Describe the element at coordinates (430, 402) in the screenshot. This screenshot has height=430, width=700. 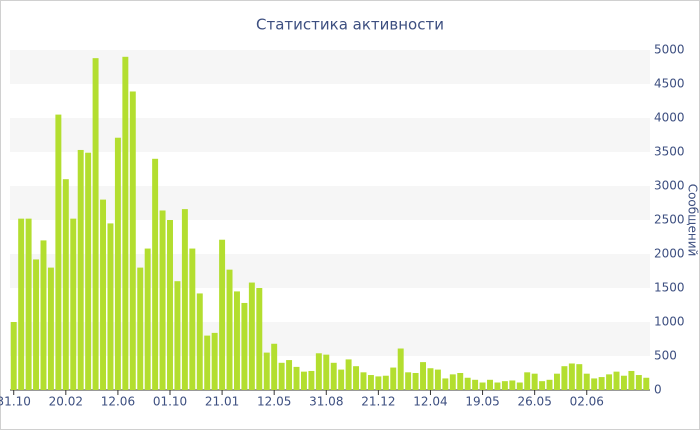
I see `x-tick-label: 12.04` at that location.